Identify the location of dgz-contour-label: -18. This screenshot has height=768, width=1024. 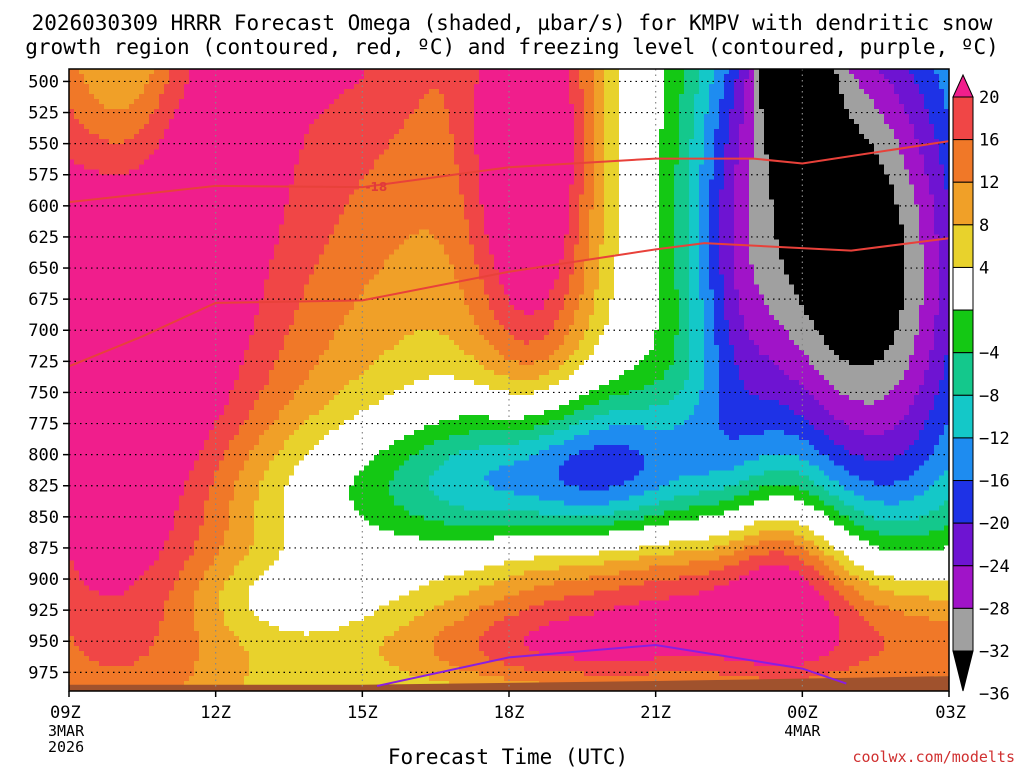
(376, 187).